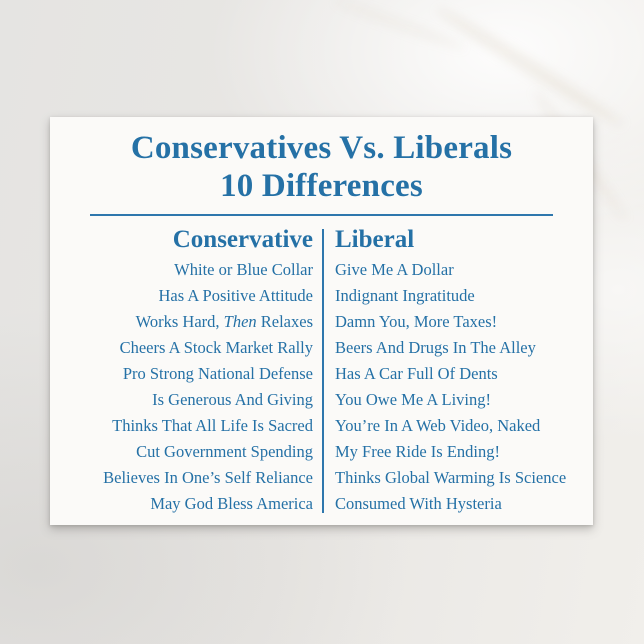  What do you see at coordinates (416, 321) in the screenshot?
I see `liberal-item: Damn You, More Taxes!` at bounding box center [416, 321].